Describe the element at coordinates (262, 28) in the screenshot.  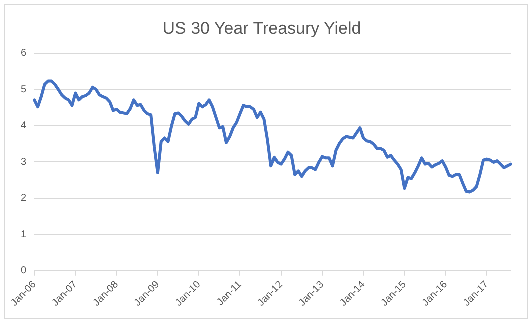
I see `chart-title: US 30 Year Treasury Yield` at that location.